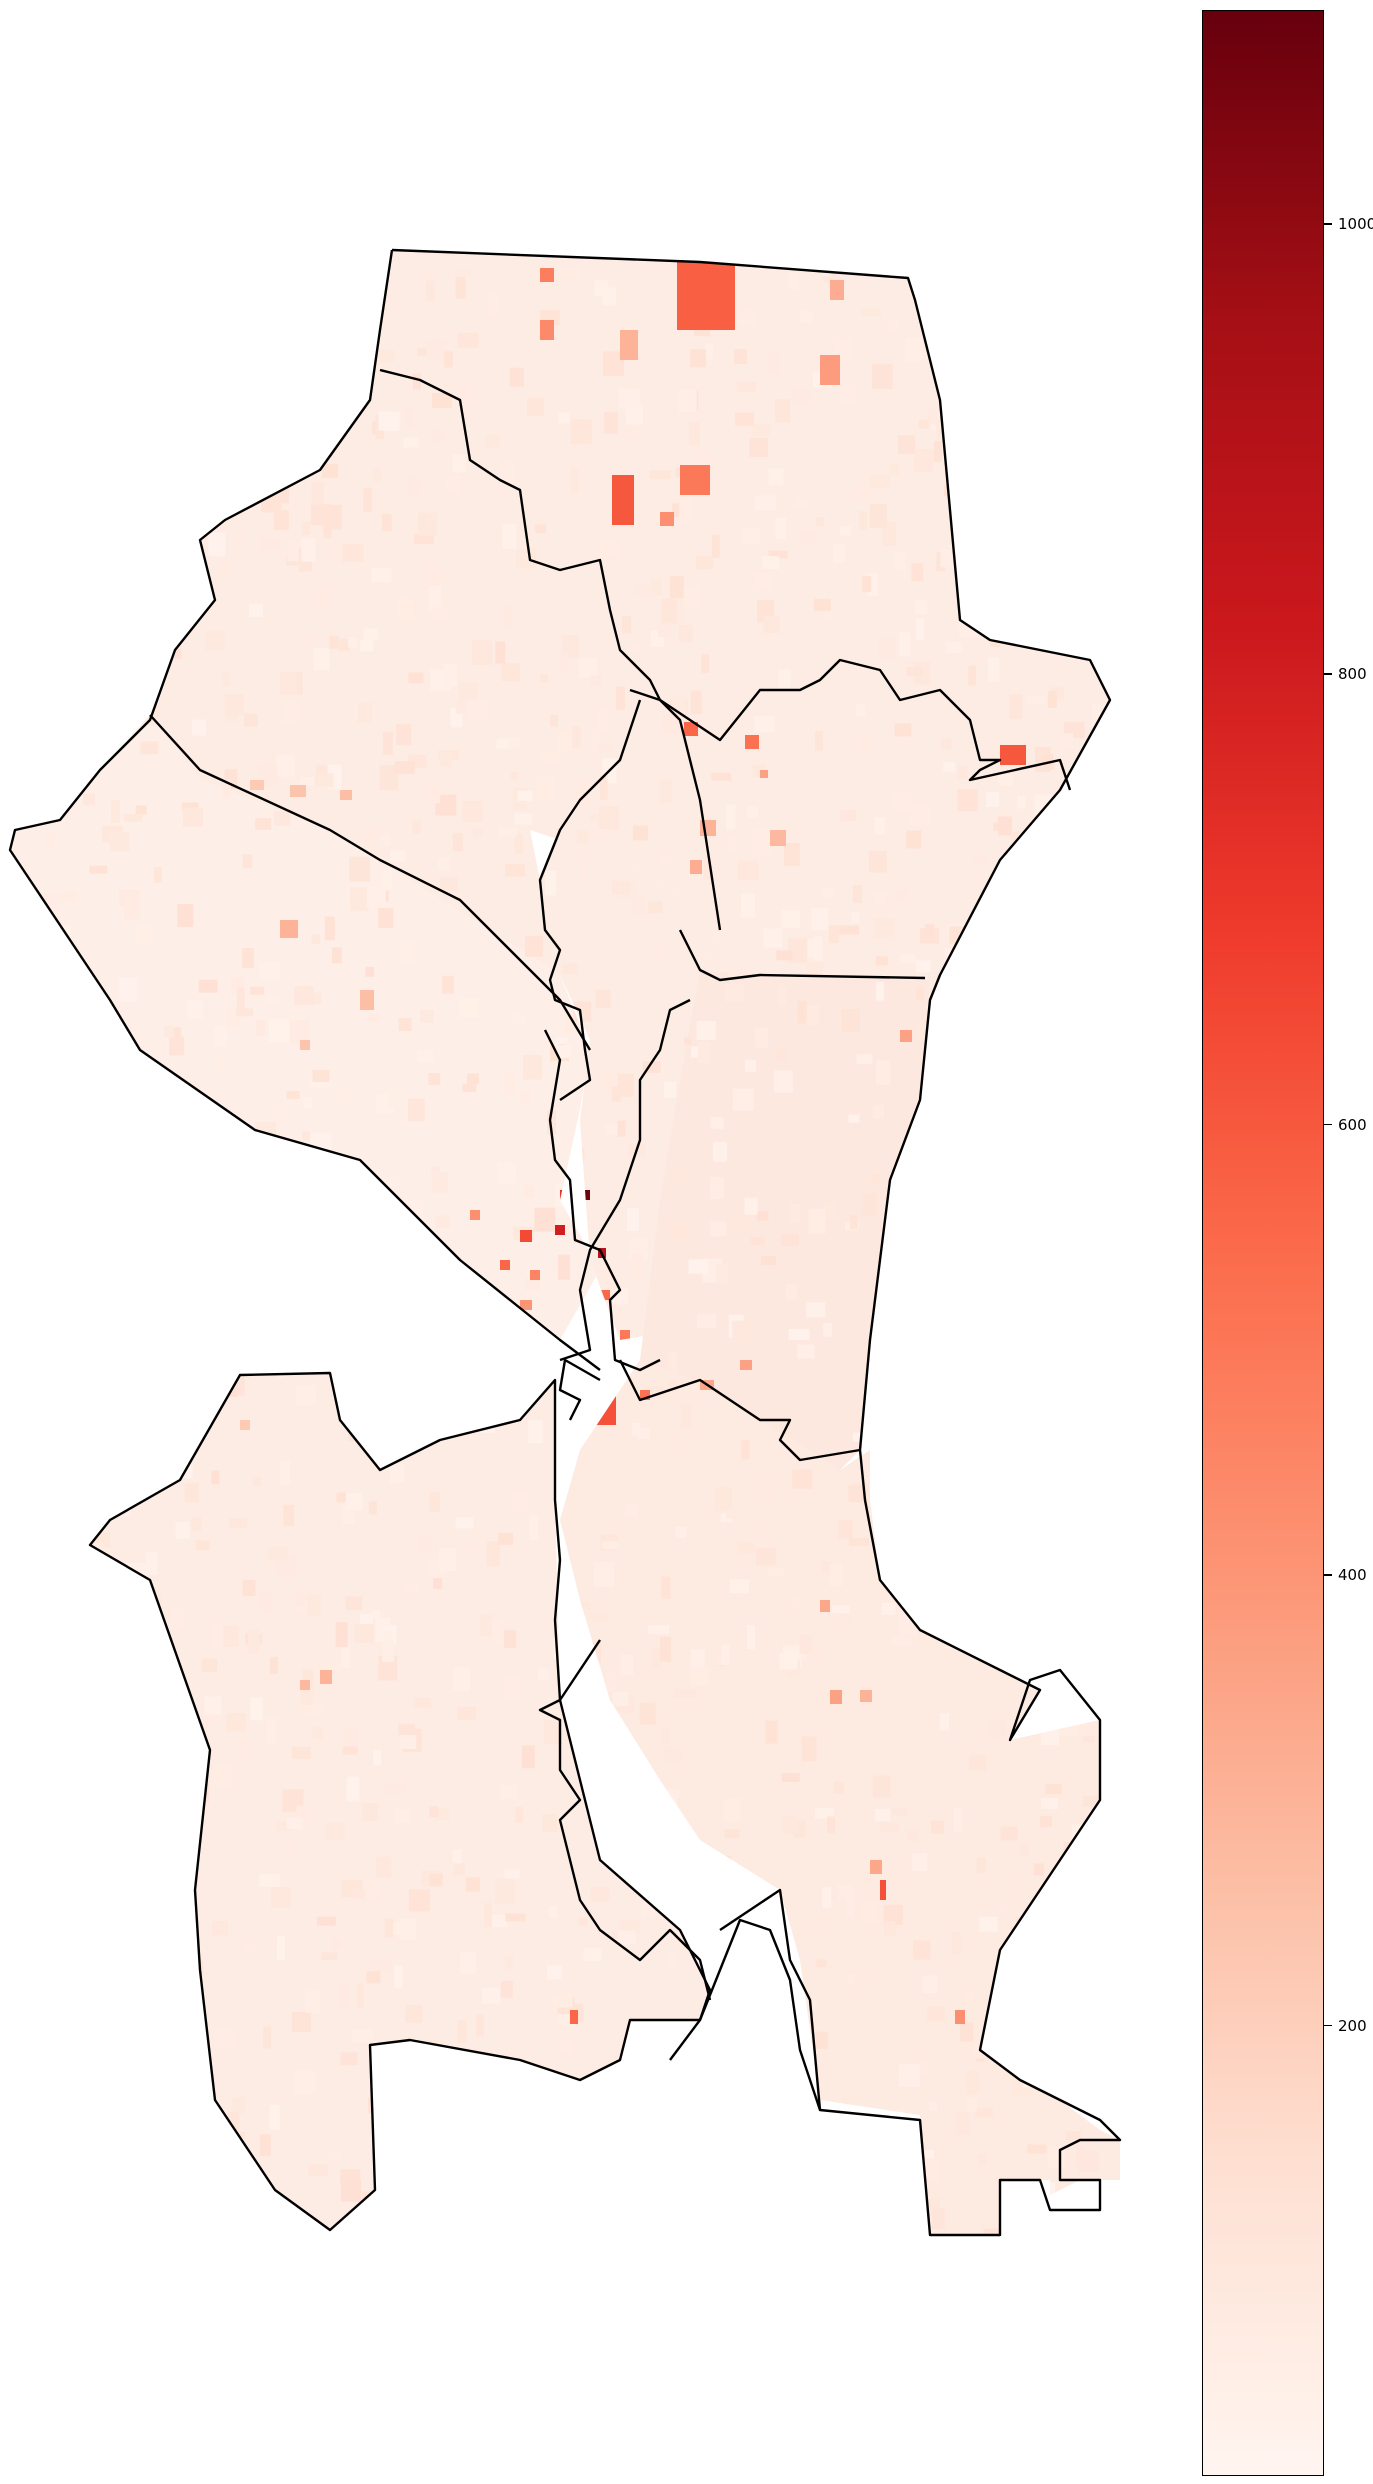 The width and height of the screenshot is (1373, 2484). Describe the element at coordinates (840, 1797) in the screenshot. I see `district-southeast` at that location.